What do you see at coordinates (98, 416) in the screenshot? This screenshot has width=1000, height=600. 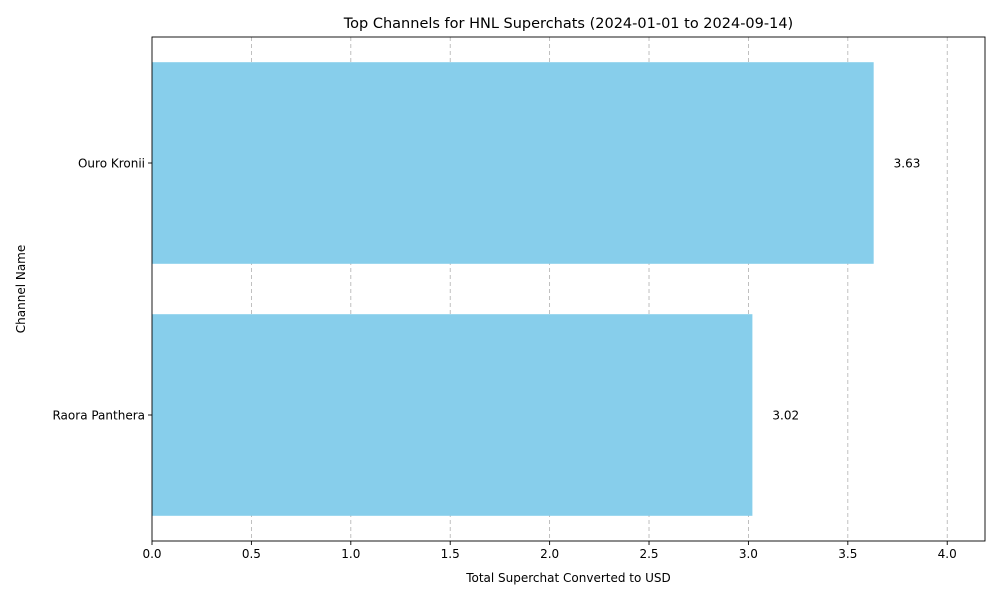 I see `y-tick-label: Raora Panthera` at bounding box center [98, 416].